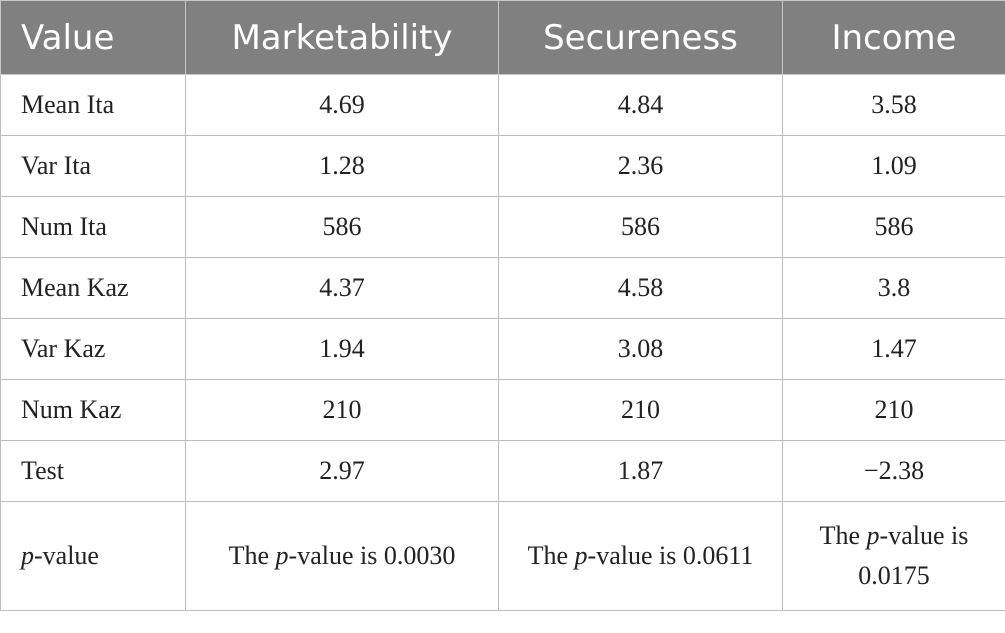 This screenshot has width=1005, height=633. Describe the element at coordinates (640, 166) in the screenshot. I see `table-cell: 2.36` at that location.